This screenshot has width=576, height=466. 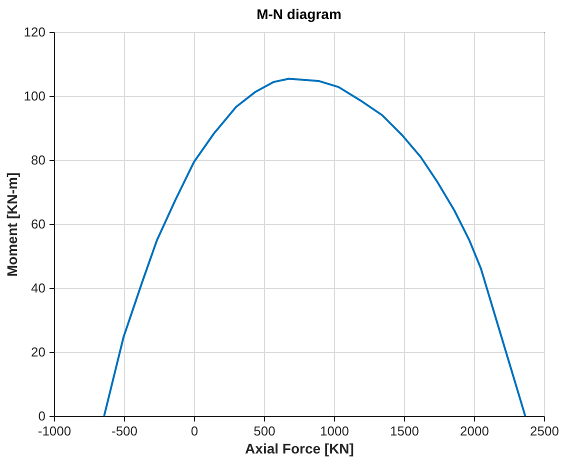 I want to click on y-tick-label: 100, so click(x=35, y=96).